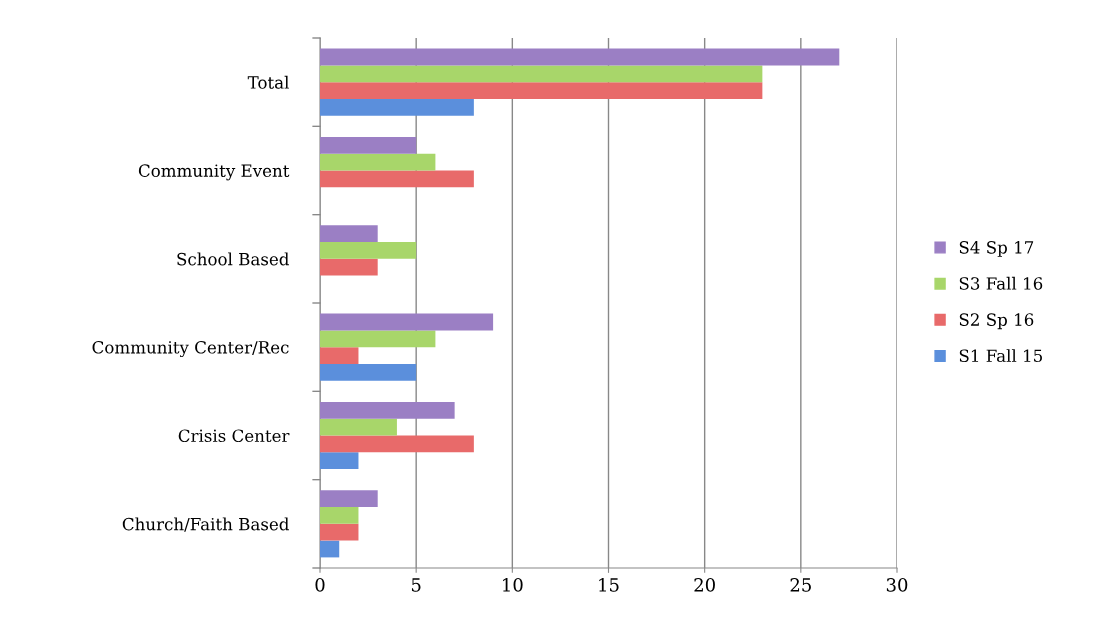  What do you see at coordinates (320, 585) in the screenshot?
I see `x-tick-label: 0` at bounding box center [320, 585].